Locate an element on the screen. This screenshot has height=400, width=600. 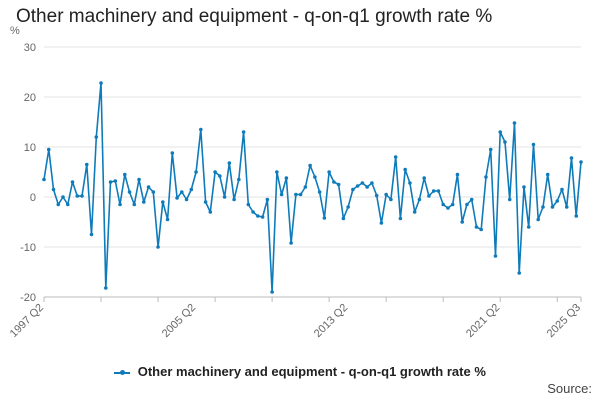
x-tick-label: 2025 Q3 is located at coordinates (564, 321).